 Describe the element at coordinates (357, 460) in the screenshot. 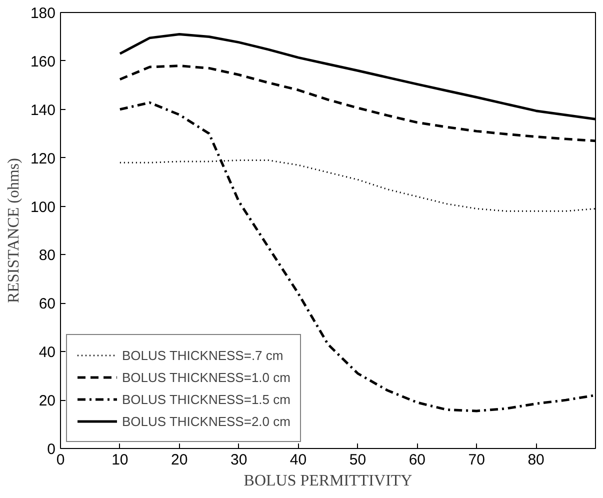

I see `x-tick-label: 50` at that location.